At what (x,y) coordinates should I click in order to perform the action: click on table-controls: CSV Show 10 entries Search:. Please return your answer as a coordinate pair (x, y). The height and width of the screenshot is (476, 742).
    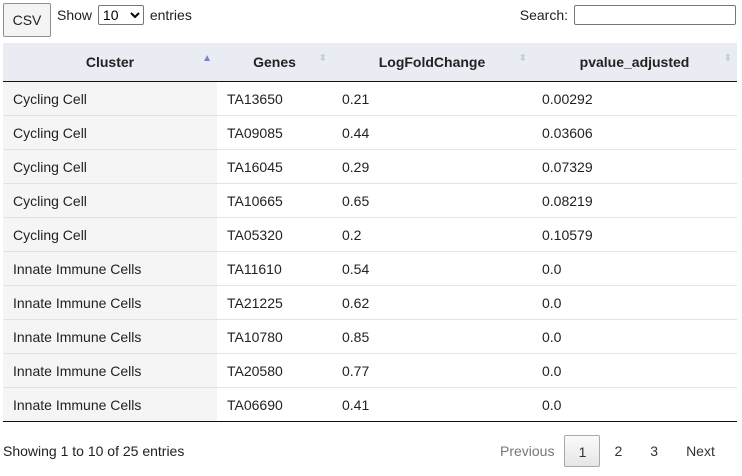
    Looking at the image, I should click on (371, 22).